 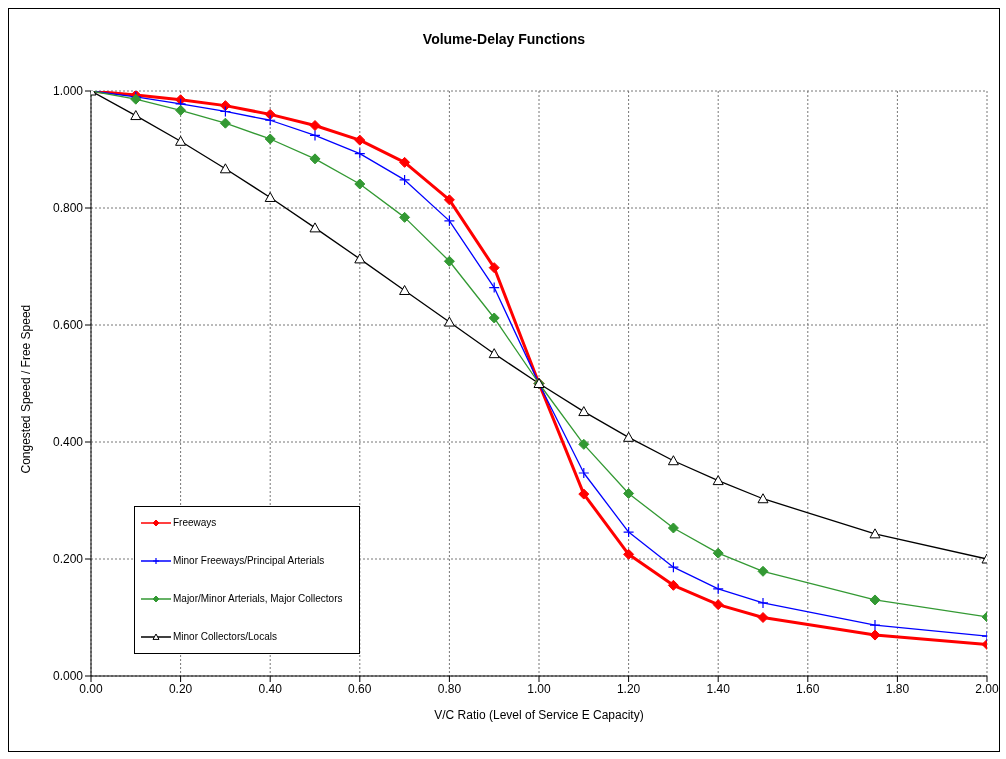 What do you see at coordinates (91, 688) in the screenshot?
I see `x-tick-label: 0.00` at bounding box center [91, 688].